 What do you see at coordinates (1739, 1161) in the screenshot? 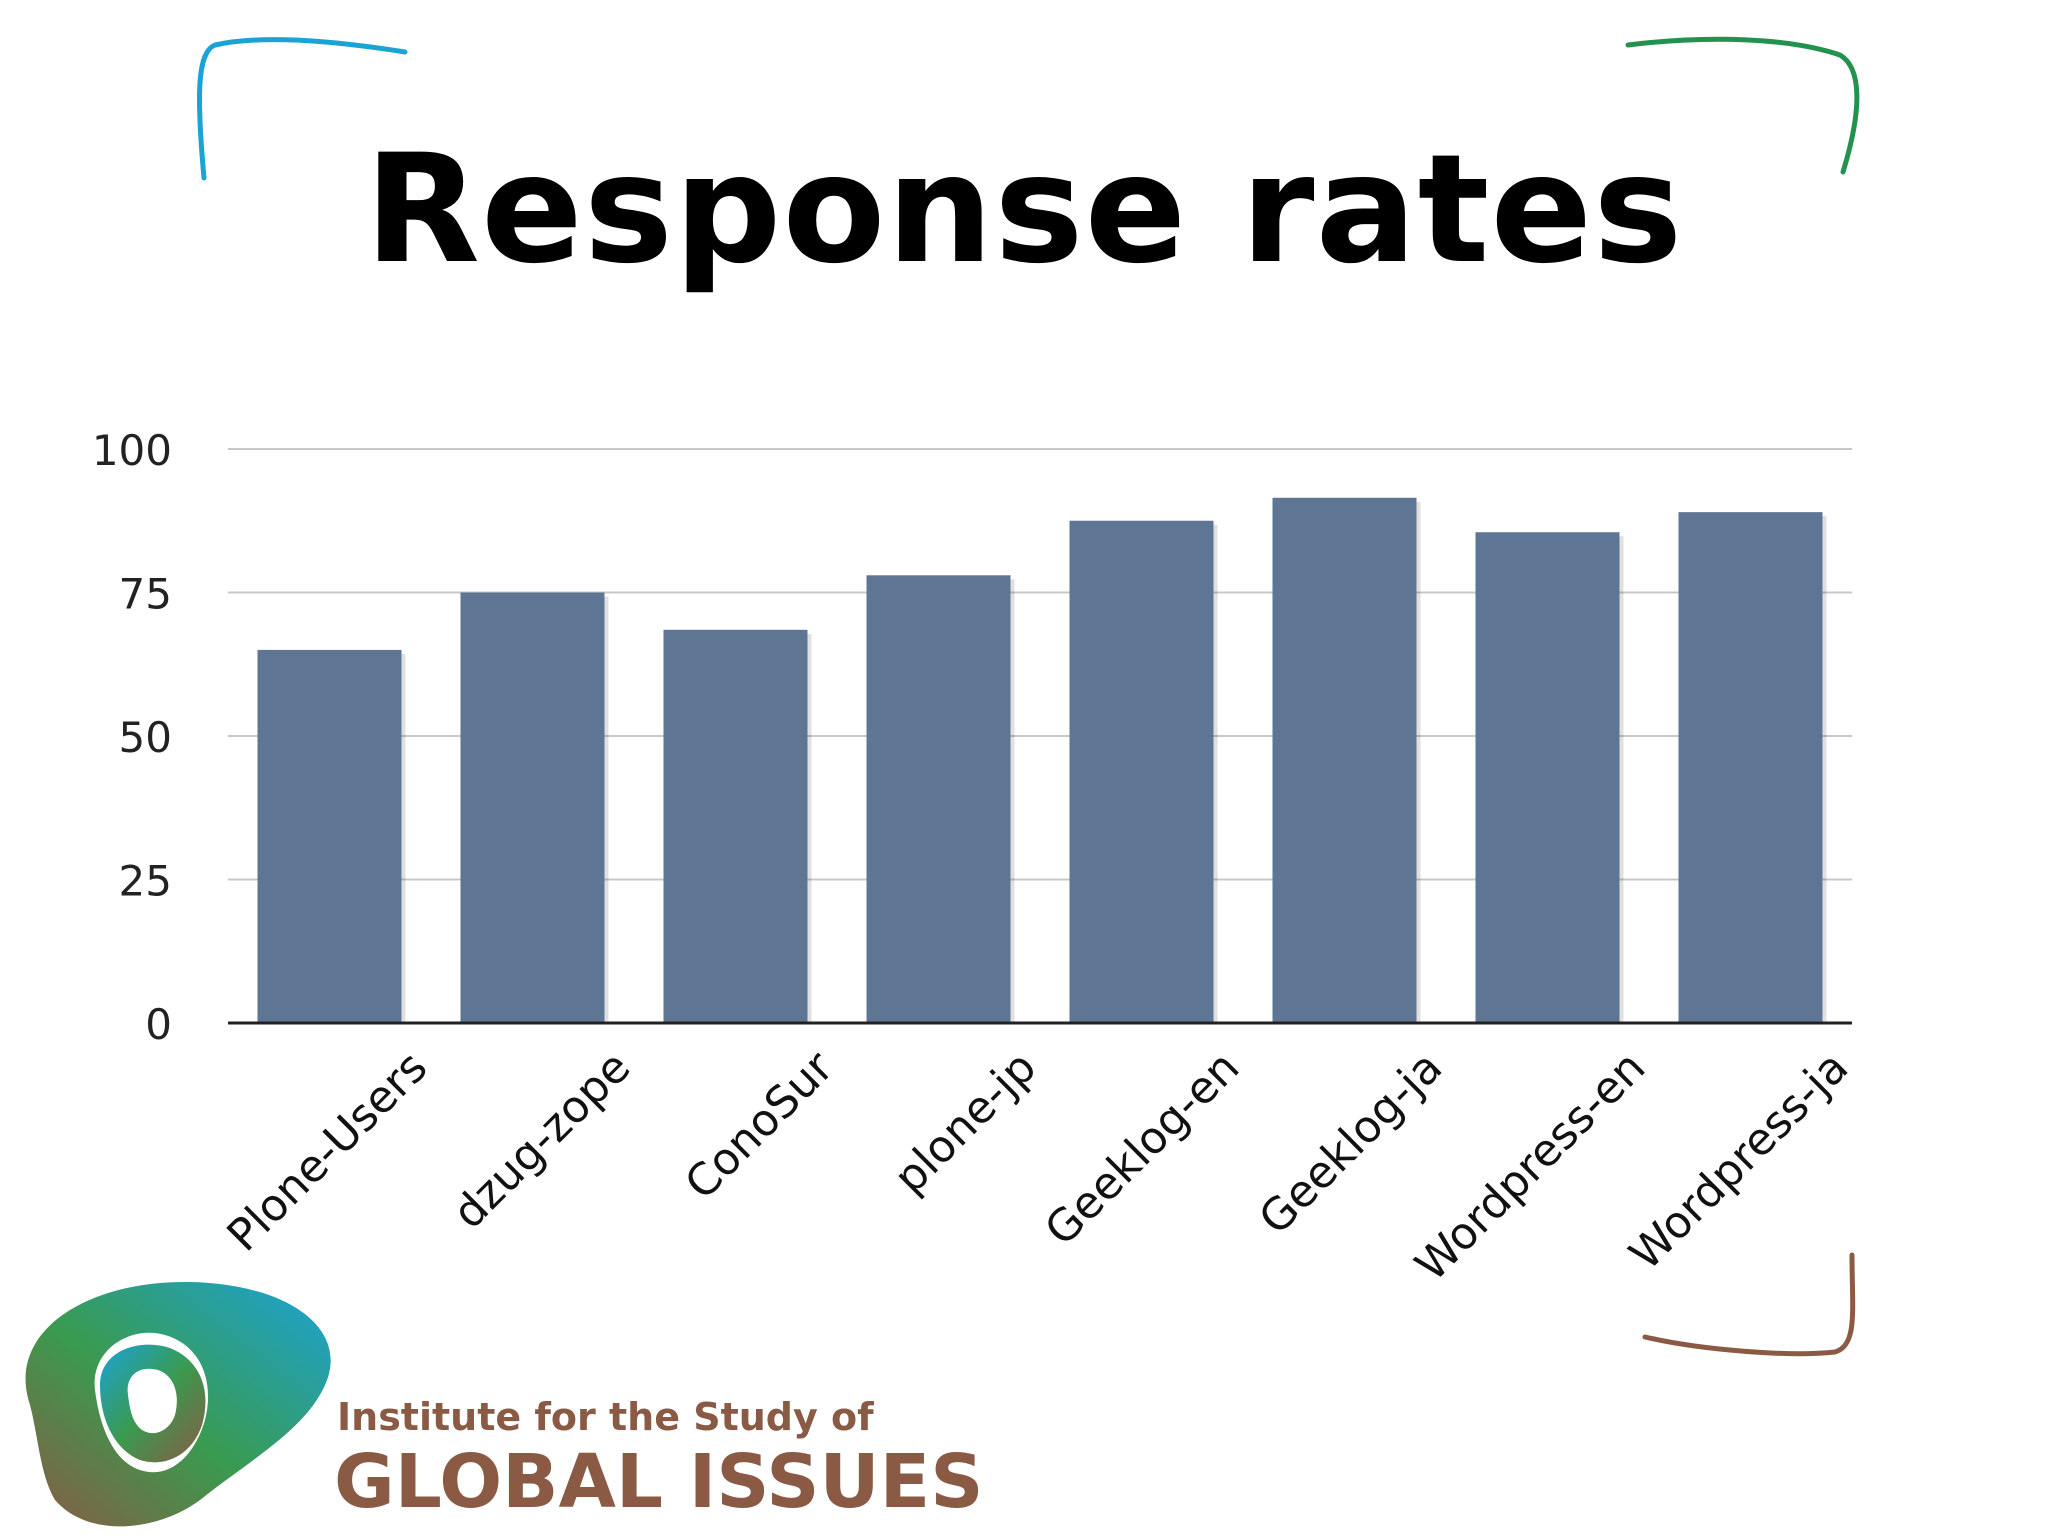
I see `x-tick-label: Wordpress-ja` at bounding box center [1739, 1161].